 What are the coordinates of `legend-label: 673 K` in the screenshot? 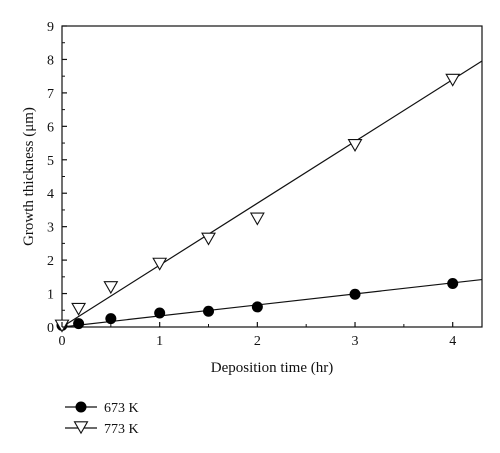 It's located at (121, 408).